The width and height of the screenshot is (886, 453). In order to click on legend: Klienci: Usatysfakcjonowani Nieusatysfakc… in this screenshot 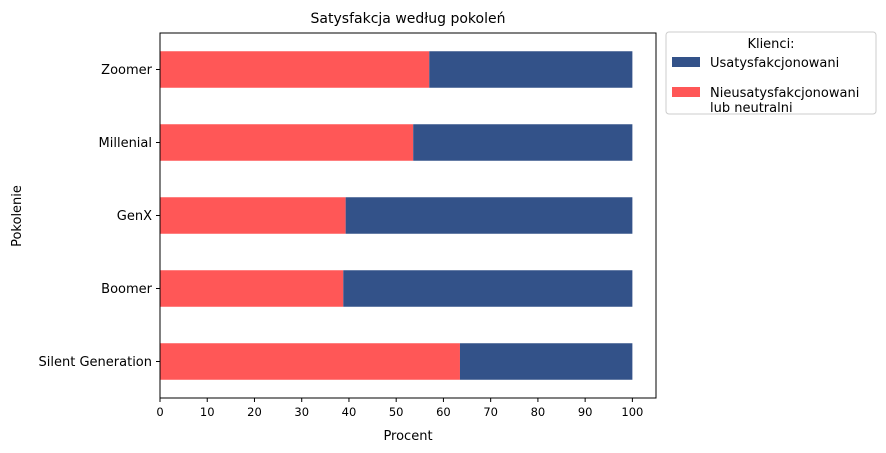, I will do `click(771, 73)`.